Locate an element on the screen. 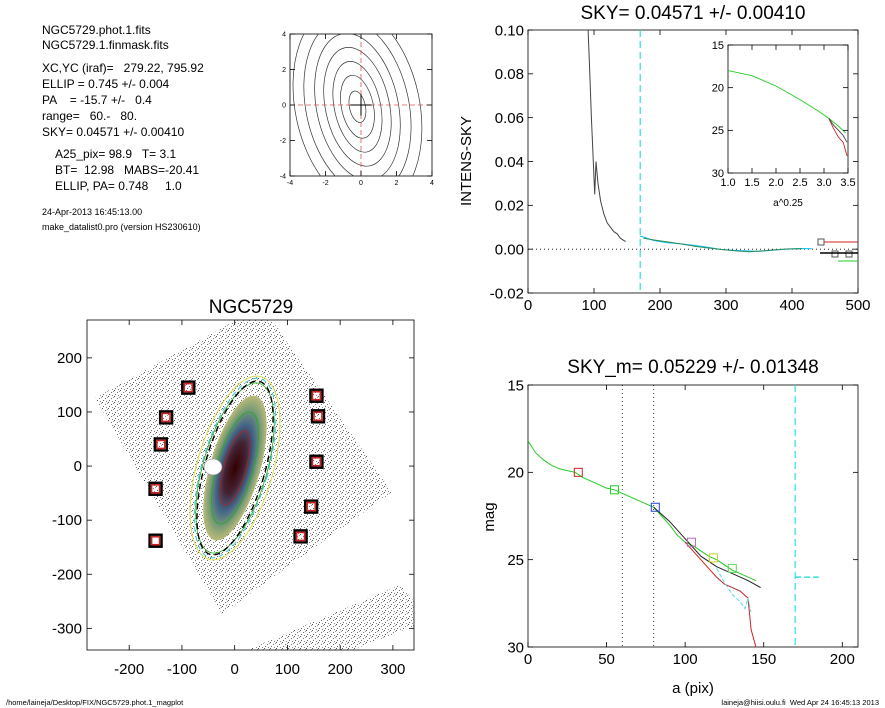 The image size is (885, 708). image-ytick-label: -100 is located at coordinates (67, 520).